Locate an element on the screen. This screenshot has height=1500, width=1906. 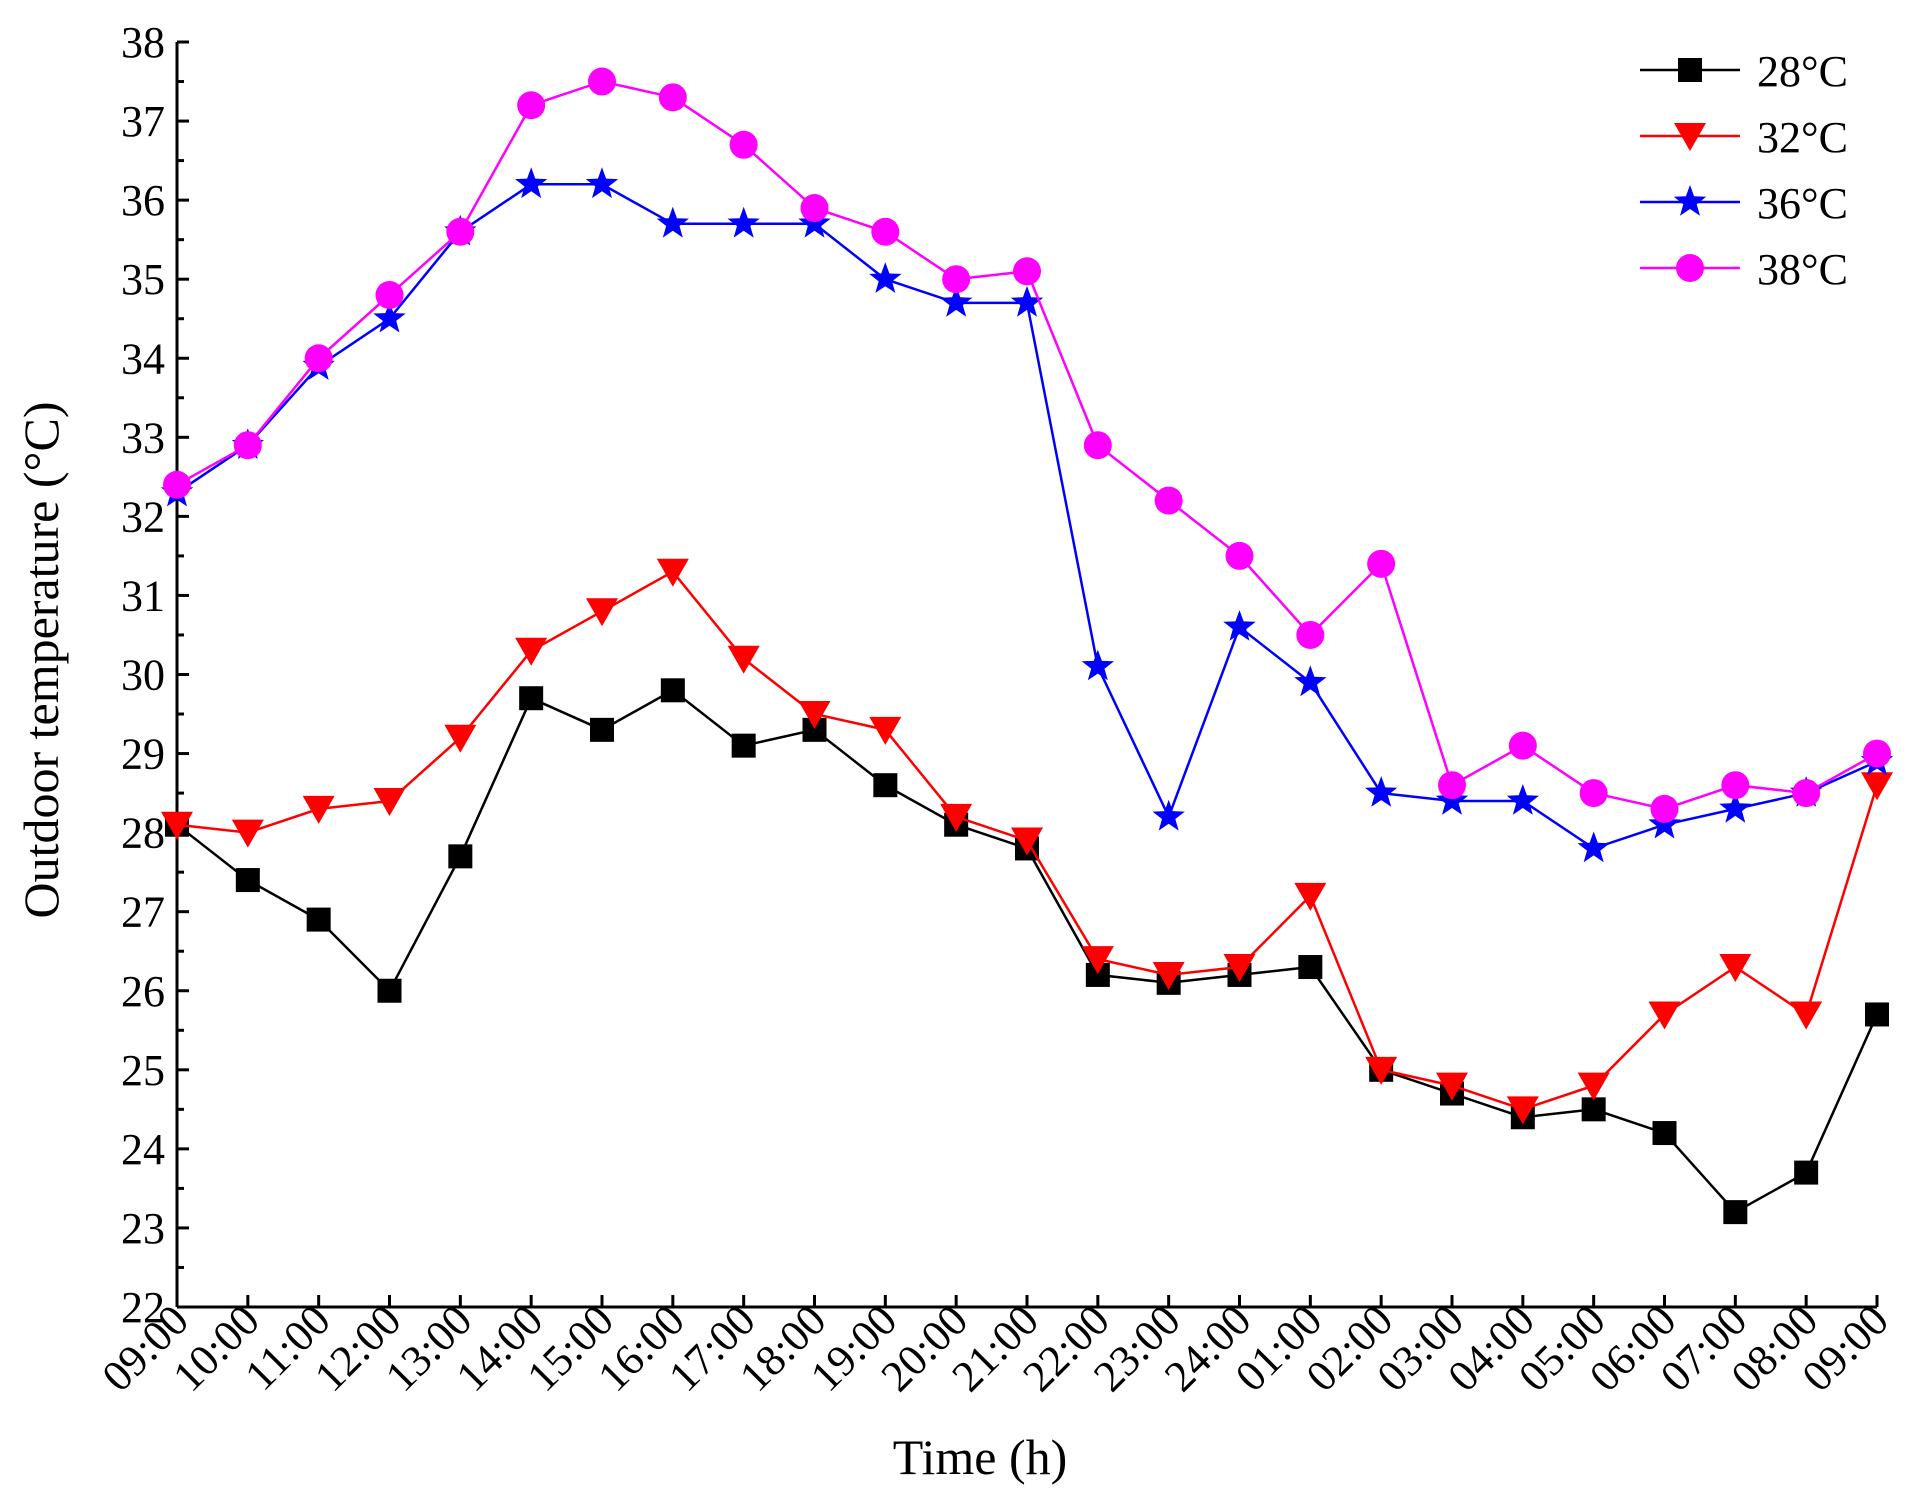
y-axis-ticks: 22 23 24 25 26 27 28 29 30 31 32 33 34 35 36 37 38 is located at coordinates (155, 675).